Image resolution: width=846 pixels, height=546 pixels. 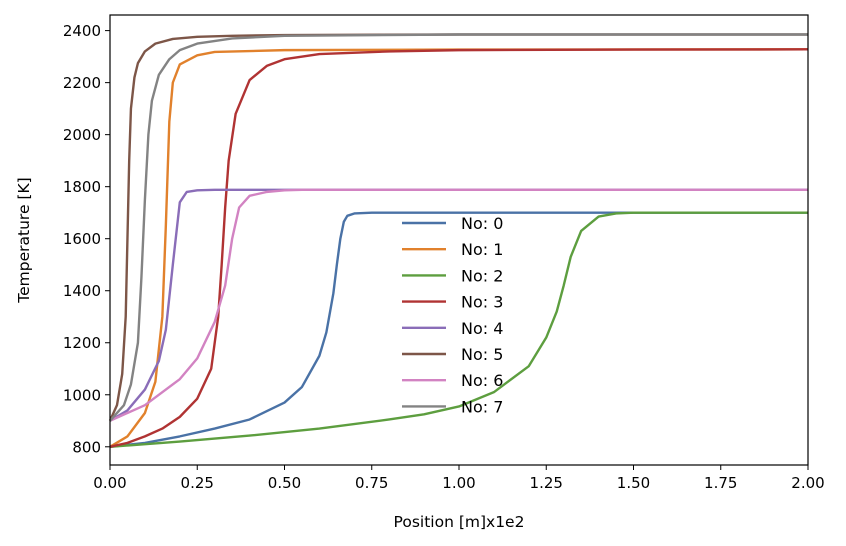 What do you see at coordinates (284, 483) in the screenshot?
I see `x-tick-label: 0.50` at bounding box center [284, 483].